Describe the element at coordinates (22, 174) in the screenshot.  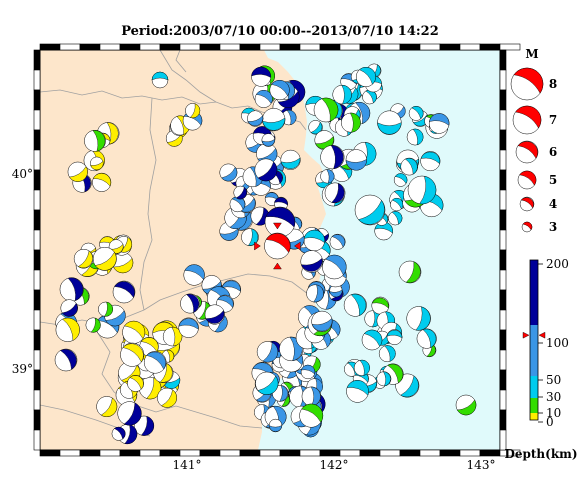
I see `y-tick-label-40: 40°` at that location.